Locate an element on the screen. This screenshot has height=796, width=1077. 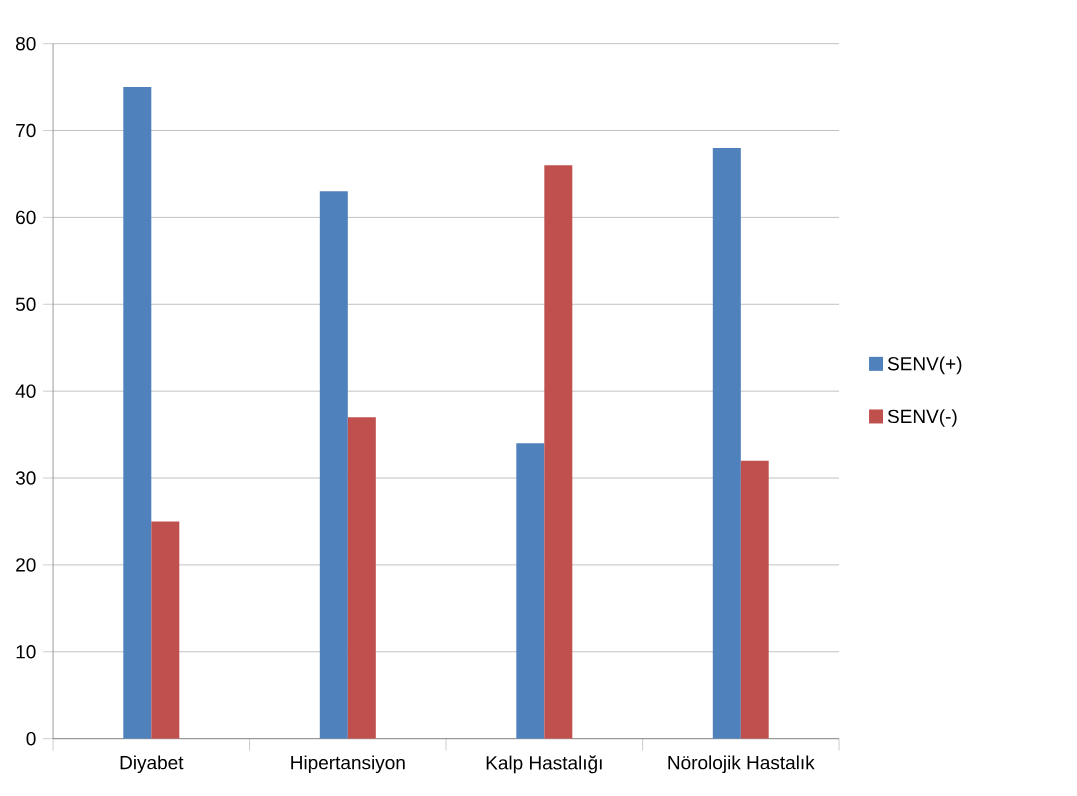
legend-label: SENV(+) is located at coordinates (924, 365).